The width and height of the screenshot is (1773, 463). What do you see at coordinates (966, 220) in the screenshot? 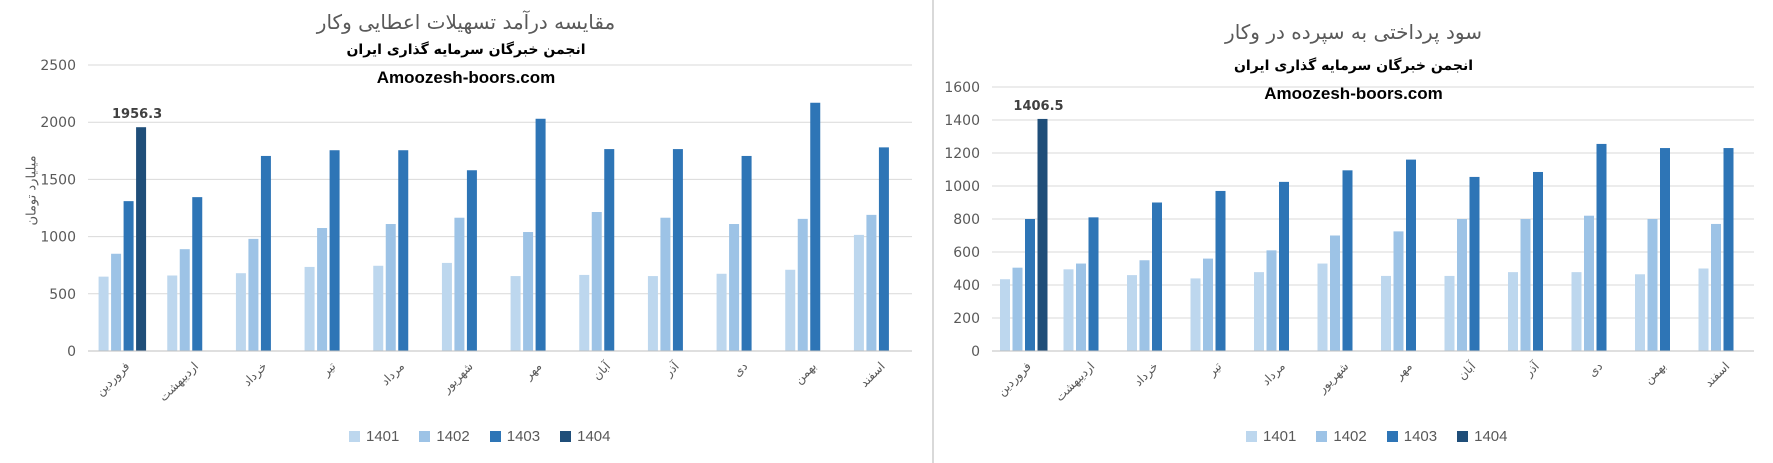
I see `y-tick-label: 800` at bounding box center [966, 220].